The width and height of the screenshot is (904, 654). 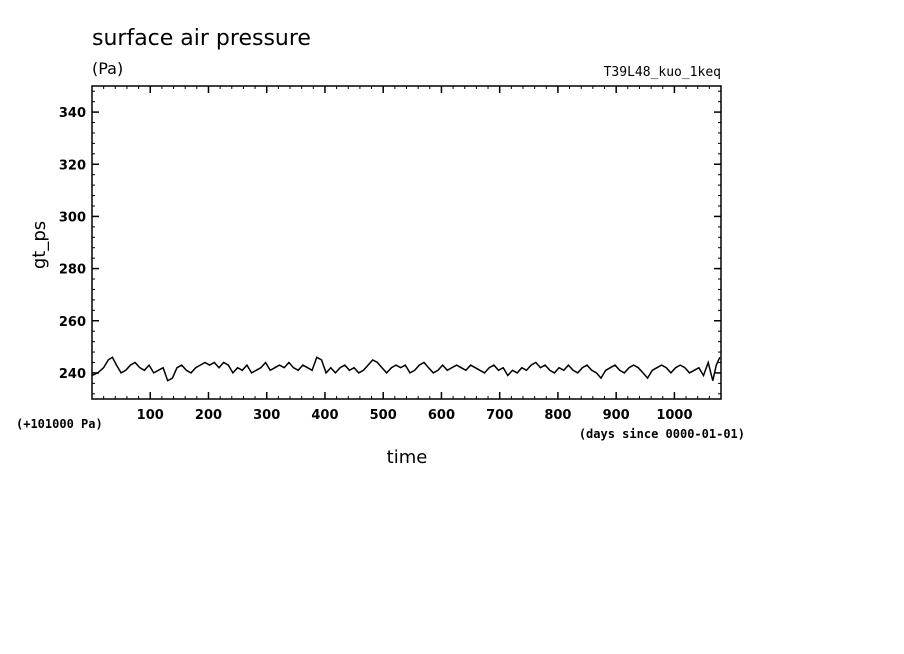 What do you see at coordinates (72, 374) in the screenshot?
I see `y-tick-label: 240` at bounding box center [72, 374].